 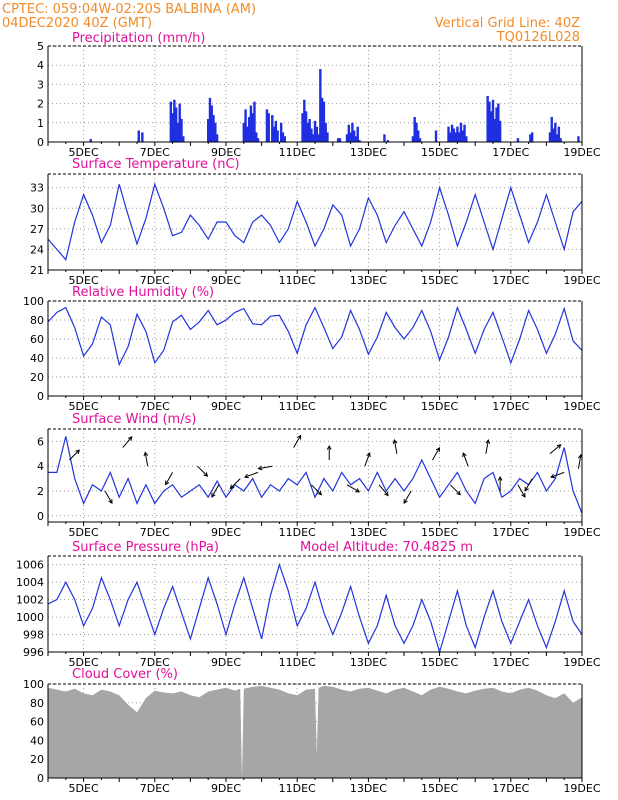 What do you see at coordinates (33, 301) in the screenshot?
I see `y-tick-label: 100` at bounding box center [33, 301].